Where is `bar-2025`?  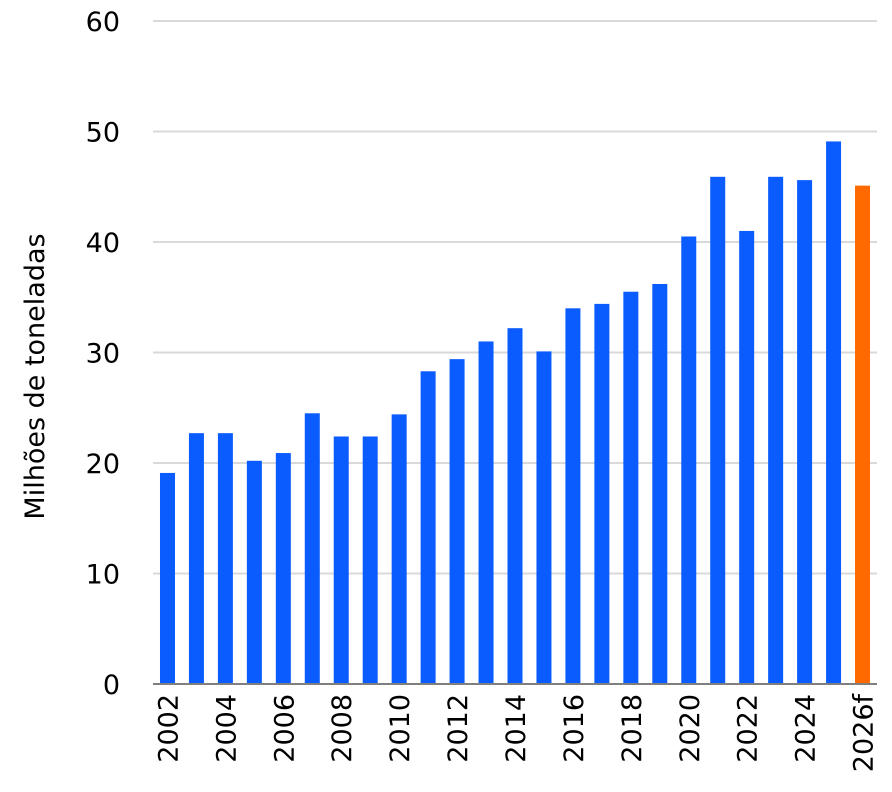
bar-2025 is located at coordinates (834, 412).